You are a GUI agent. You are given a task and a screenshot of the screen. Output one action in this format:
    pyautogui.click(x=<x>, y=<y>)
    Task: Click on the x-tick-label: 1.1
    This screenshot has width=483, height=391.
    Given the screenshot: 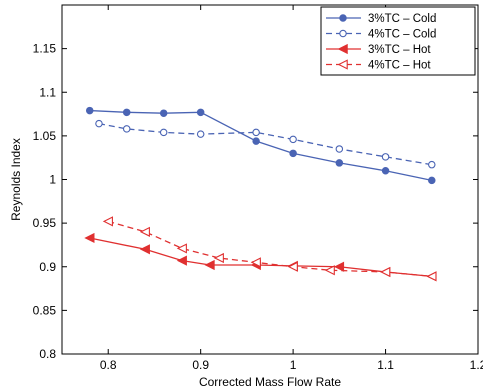 What is the action you would take?
    pyautogui.click(x=385, y=365)
    